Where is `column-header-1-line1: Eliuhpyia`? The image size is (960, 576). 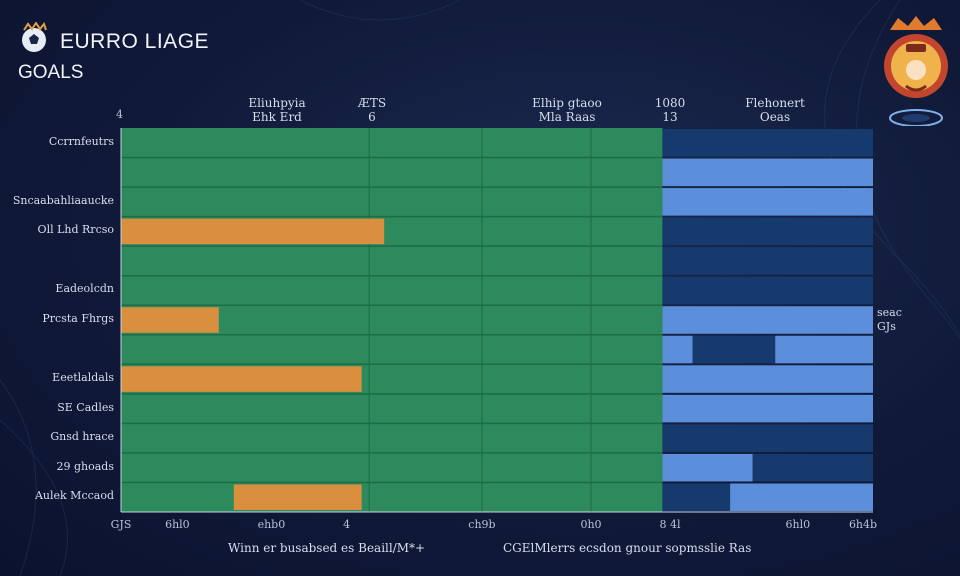 column-header-1-line1: Eliuhpyia is located at coordinates (277, 103).